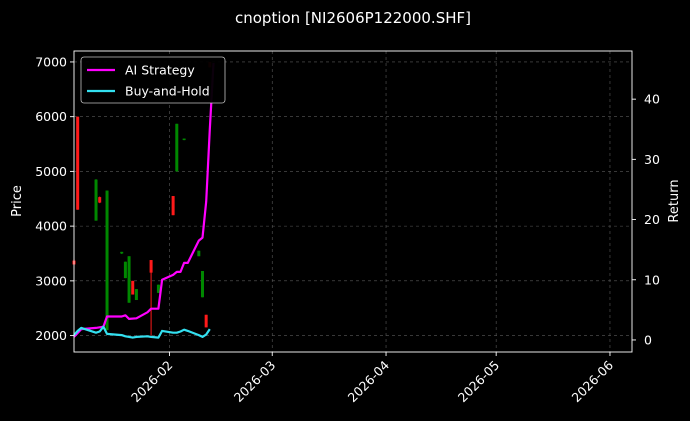 The width and height of the screenshot is (690, 421). I want to click on tick-label-left-7000: 7000, so click(51, 61).